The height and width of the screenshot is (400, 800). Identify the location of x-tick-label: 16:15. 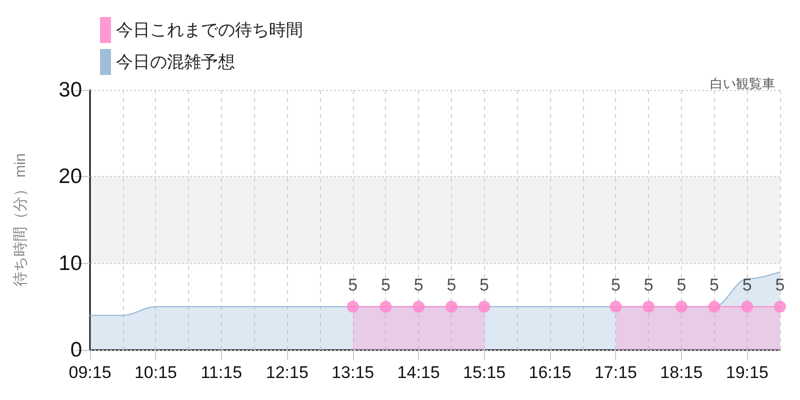
(550, 372).